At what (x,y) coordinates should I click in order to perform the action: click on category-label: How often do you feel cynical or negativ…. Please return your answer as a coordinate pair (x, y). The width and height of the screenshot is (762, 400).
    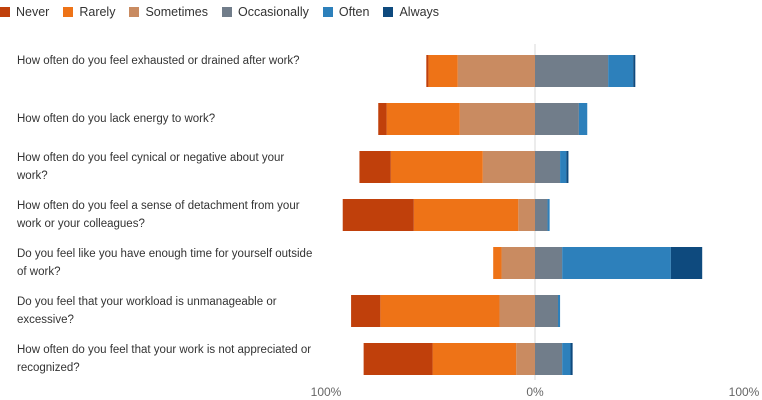
    Looking at the image, I should click on (151, 167).